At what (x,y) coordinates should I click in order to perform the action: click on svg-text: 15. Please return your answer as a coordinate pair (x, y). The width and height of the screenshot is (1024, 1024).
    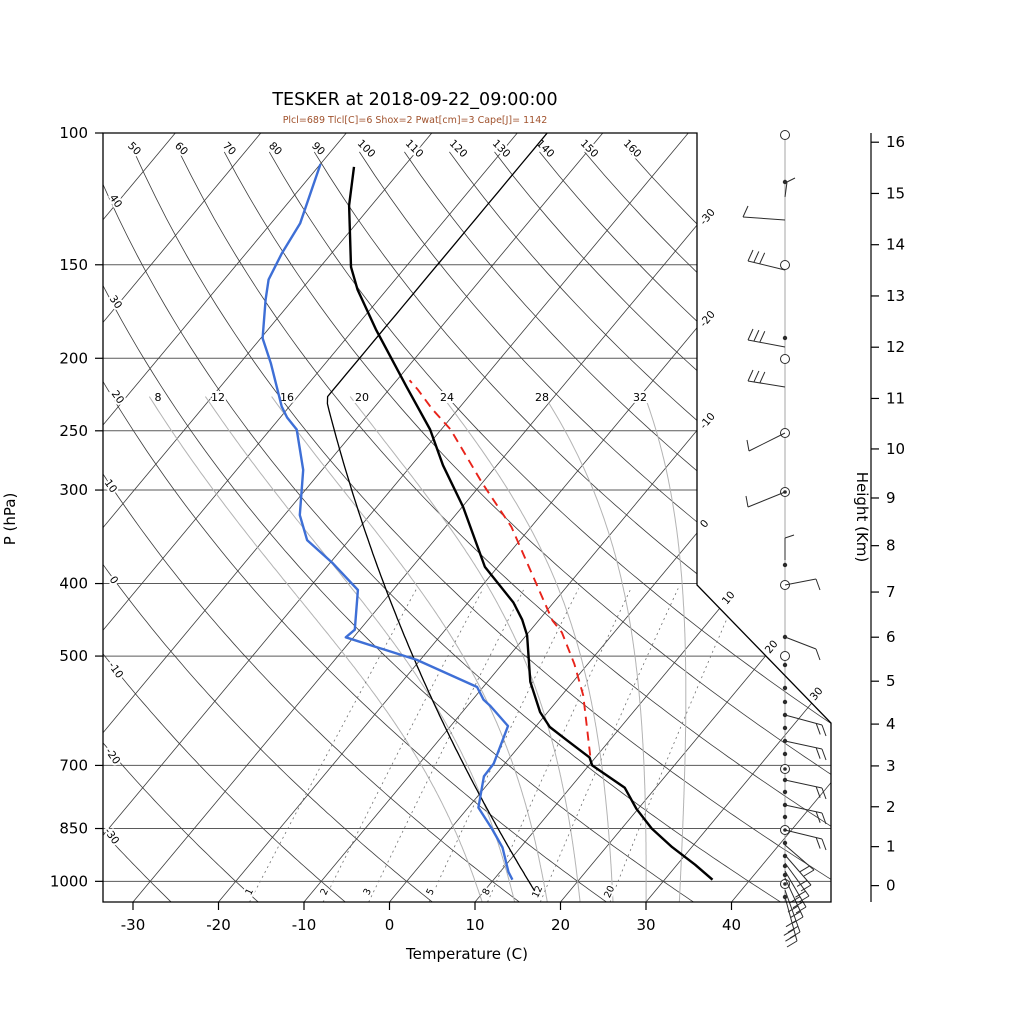
    Looking at the image, I should click on (895, 193).